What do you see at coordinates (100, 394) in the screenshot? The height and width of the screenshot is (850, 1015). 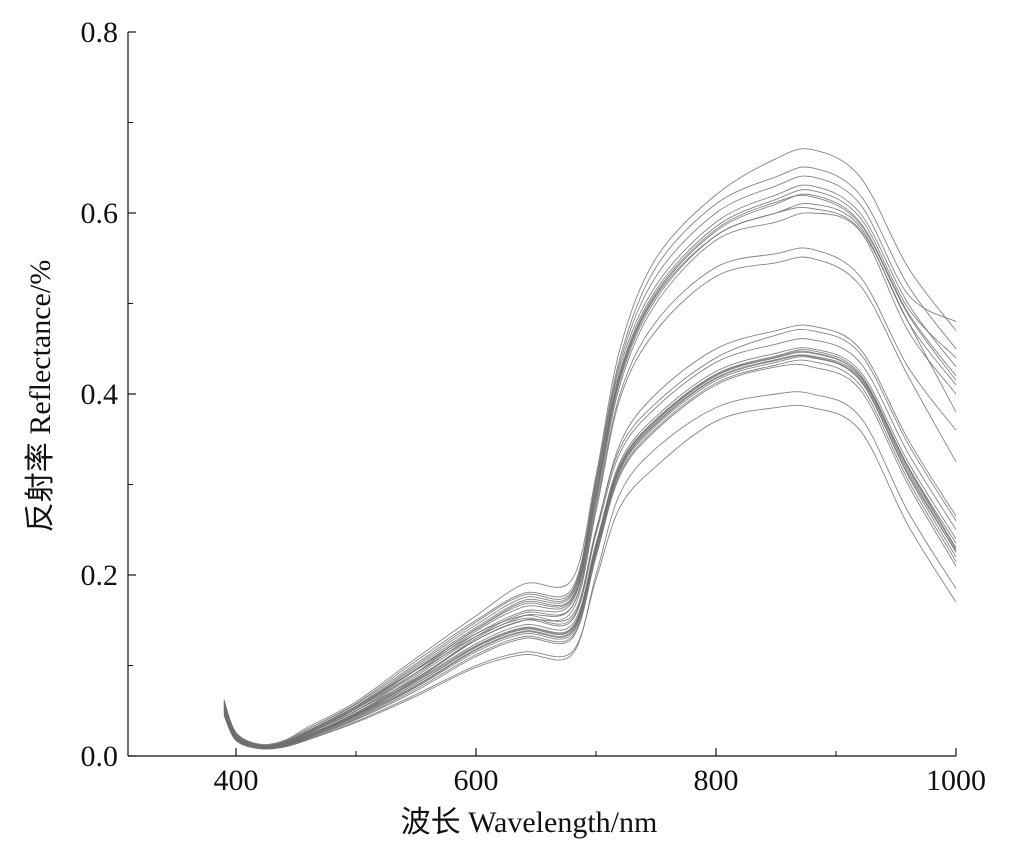 I see `y-tick-label: 0.4` at bounding box center [100, 394].